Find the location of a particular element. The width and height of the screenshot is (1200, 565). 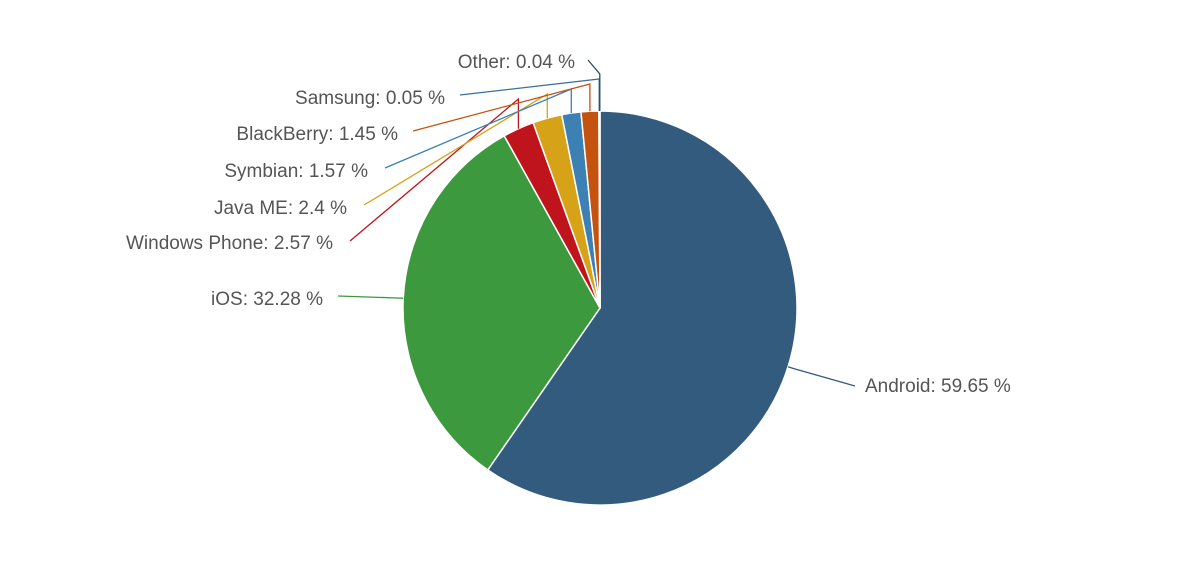

slice-ios is located at coordinates (501, 303).